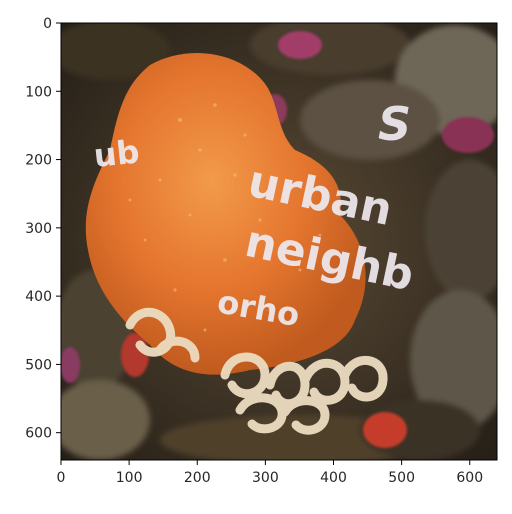 This screenshot has height=514, width=512. What do you see at coordinates (197, 478) in the screenshot?
I see `x-tick-label: 200` at bounding box center [197, 478].